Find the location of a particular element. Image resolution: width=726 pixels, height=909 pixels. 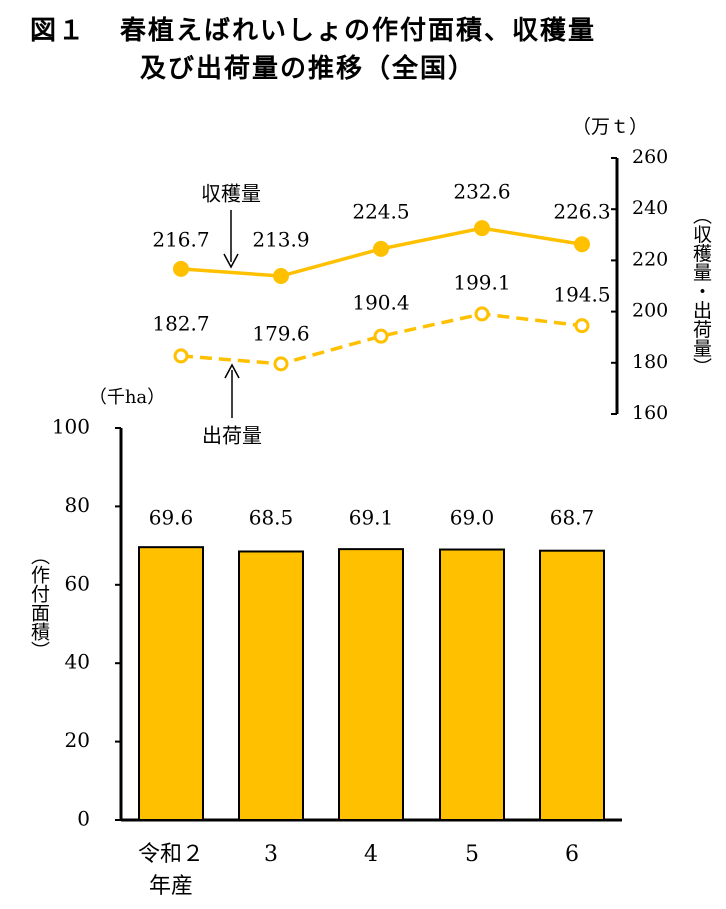

title-line1: 春植えばれいしょの作付面積、収穫量 is located at coordinates (358, 31).